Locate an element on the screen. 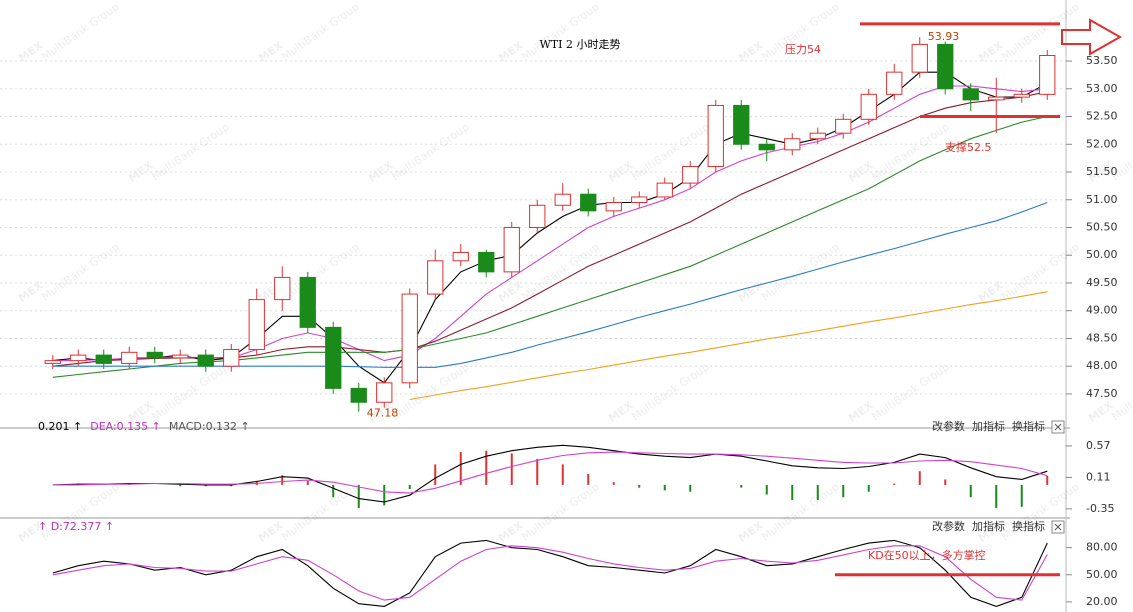 The height and width of the screenshot is (612, 1133). y-tick-label: 0.57 is located at coordinates (1098, 445).